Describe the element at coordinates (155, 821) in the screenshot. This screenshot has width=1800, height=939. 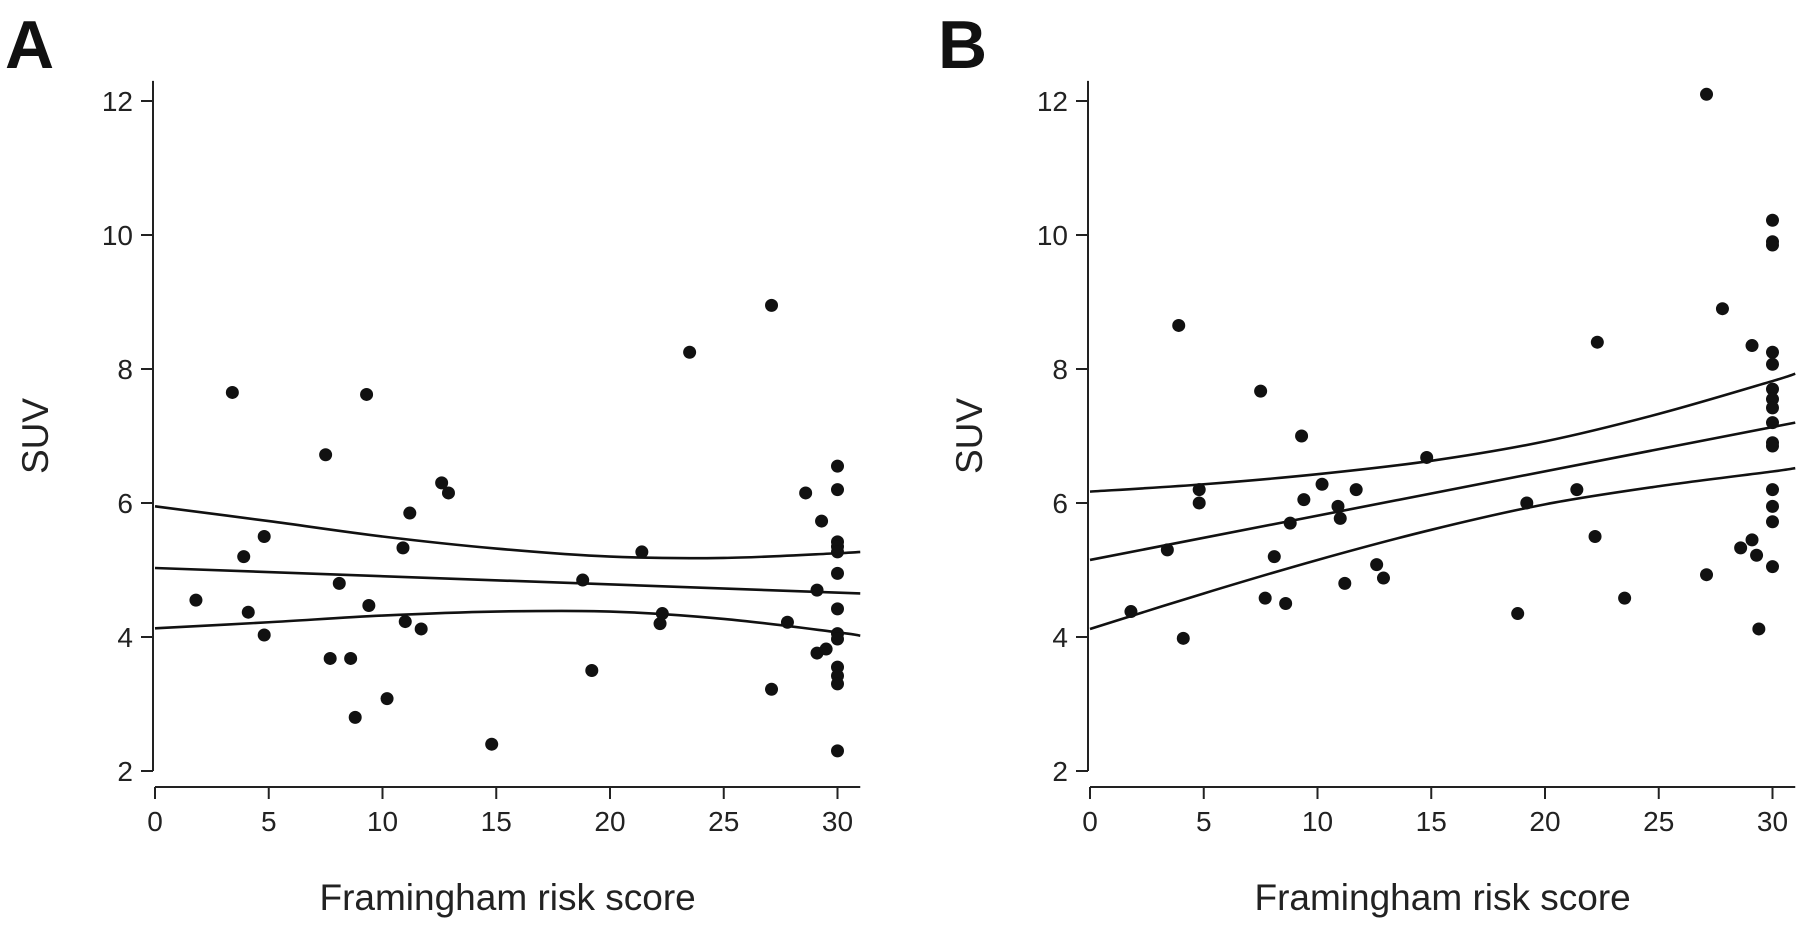
I see `x-tick-label: 0` at that location.